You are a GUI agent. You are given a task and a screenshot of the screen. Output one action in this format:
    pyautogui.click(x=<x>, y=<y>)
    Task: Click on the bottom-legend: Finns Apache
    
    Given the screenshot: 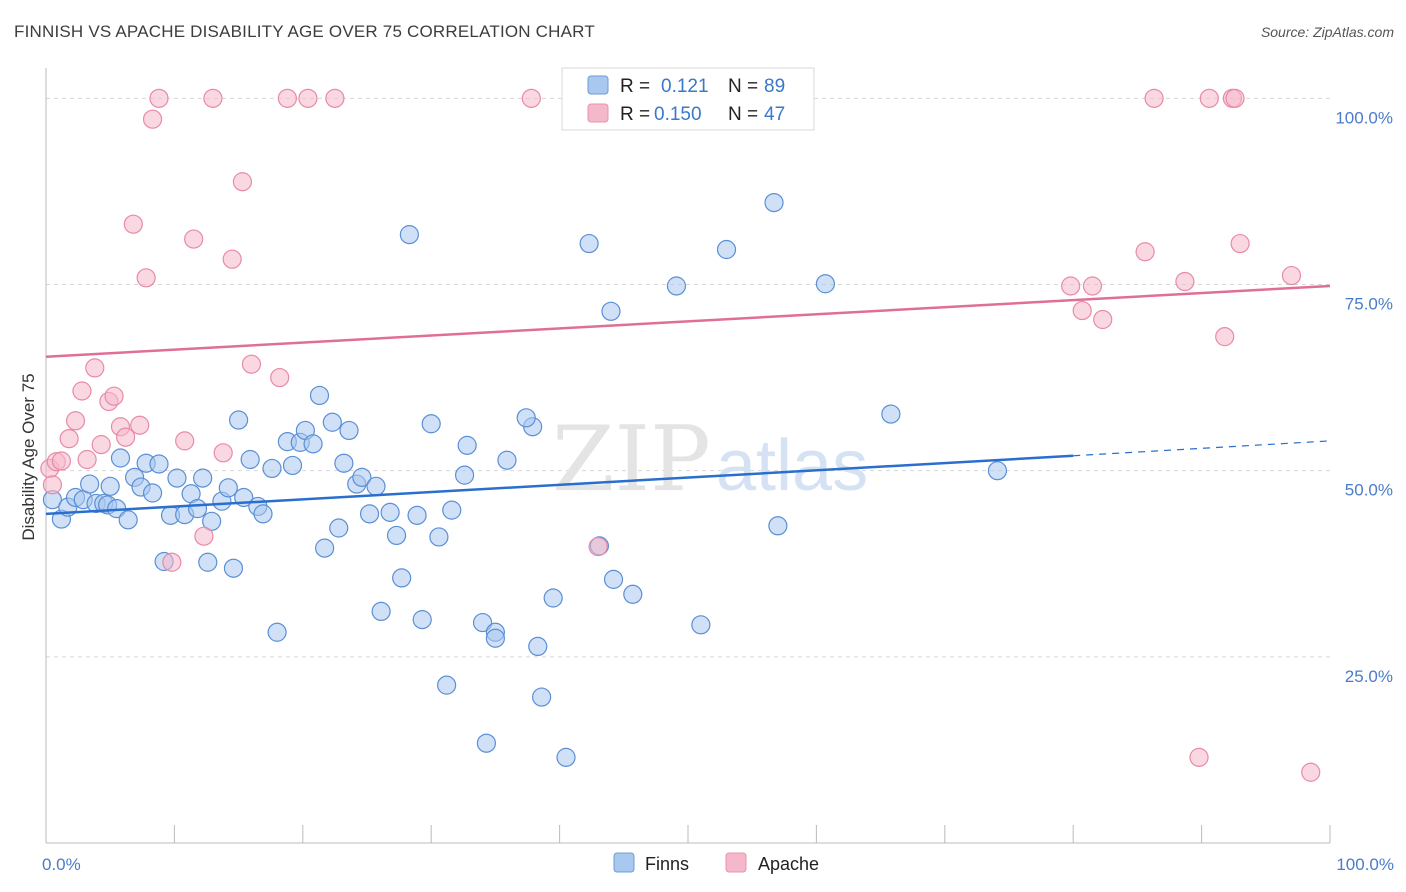 What is the action you would take?
    pyautogui.click(x=716, y=863)
    